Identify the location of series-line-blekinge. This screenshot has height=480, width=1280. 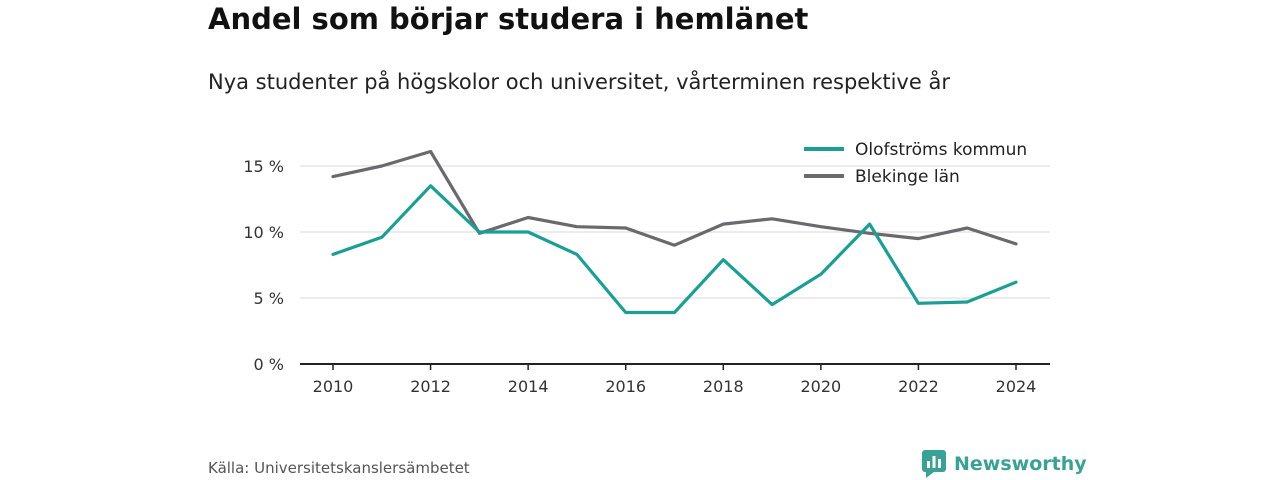
(674, 198).